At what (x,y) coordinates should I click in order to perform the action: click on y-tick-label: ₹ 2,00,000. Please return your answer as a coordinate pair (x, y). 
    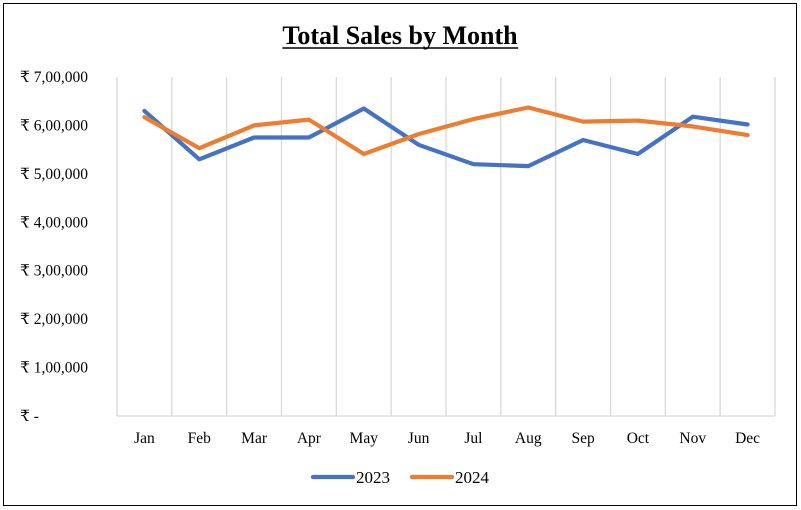
    Looking at the image, I should click on (54, 319).